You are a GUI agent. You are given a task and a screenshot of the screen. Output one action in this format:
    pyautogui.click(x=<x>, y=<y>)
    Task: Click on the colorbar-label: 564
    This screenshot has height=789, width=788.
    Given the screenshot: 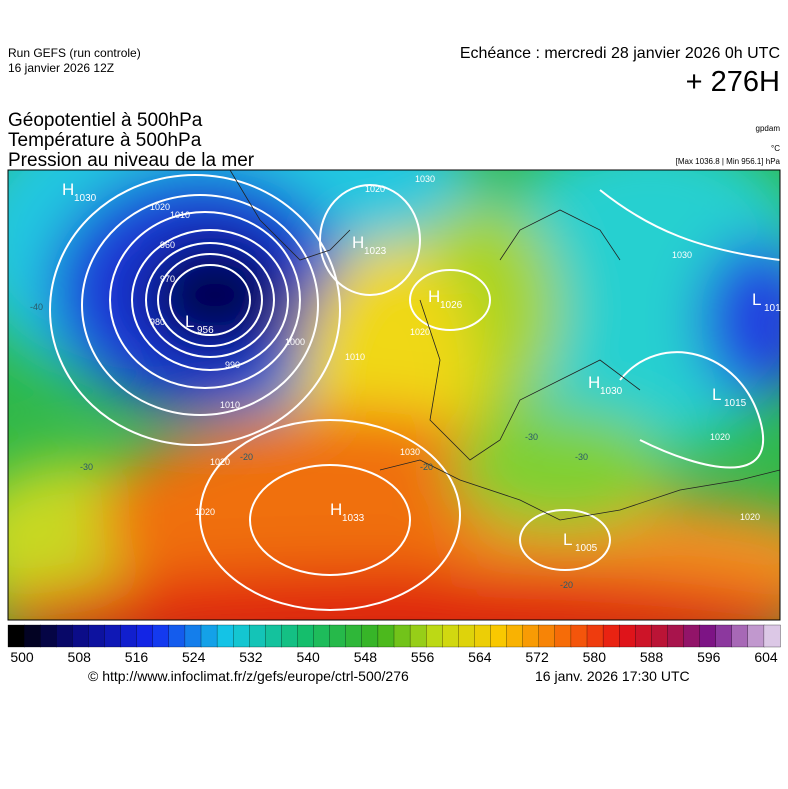 What is the action you would take?
    pyautogui.click(x=480, y=657)
    